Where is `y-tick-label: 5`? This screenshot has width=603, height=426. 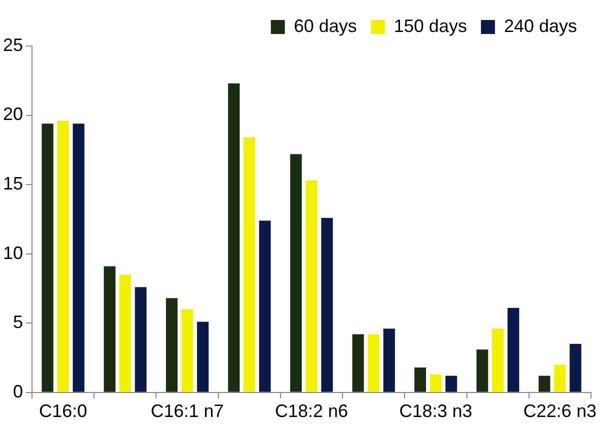
y-tick-label: 5 is located at coordinates (18, 322).